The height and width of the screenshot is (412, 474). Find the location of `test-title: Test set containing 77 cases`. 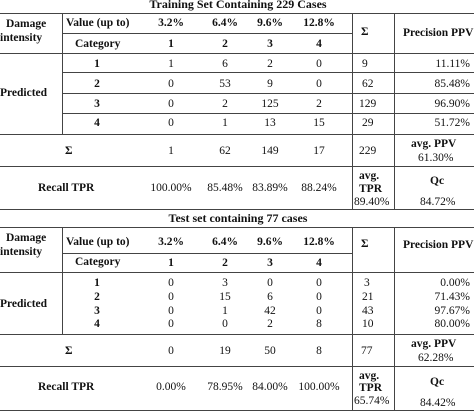

test-title: Test set containing 77 cases is located at coordinates (238, 218).